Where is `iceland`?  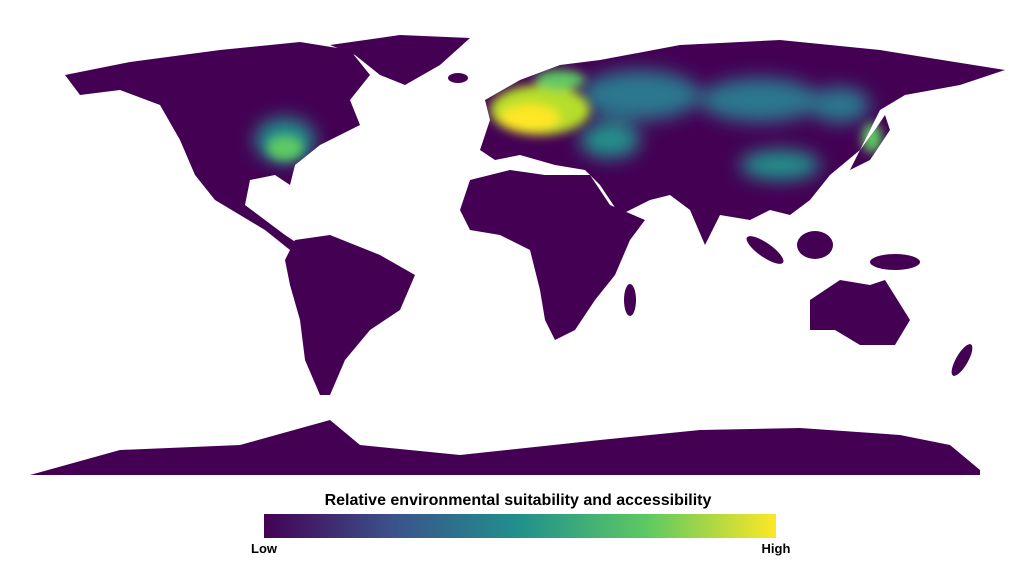
iceland is located at coordinates (458, 78).